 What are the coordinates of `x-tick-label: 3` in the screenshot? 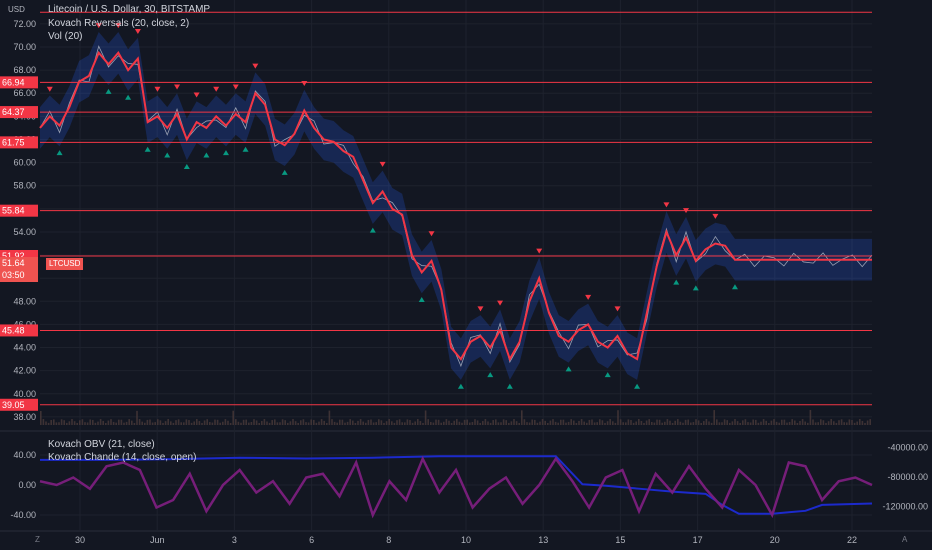 It's located at (234, 540).